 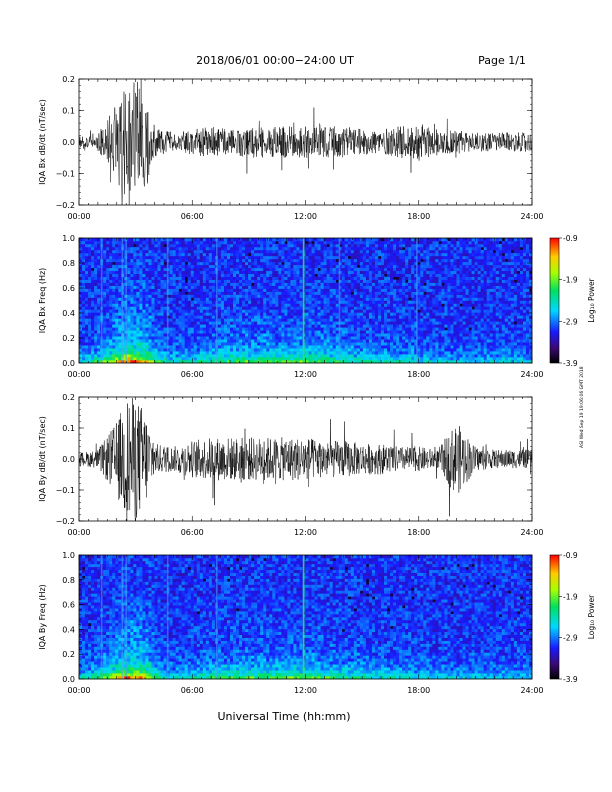 I want to click on x-axis-label: Universal Time (hh:mm), so click(x=284, y=716).